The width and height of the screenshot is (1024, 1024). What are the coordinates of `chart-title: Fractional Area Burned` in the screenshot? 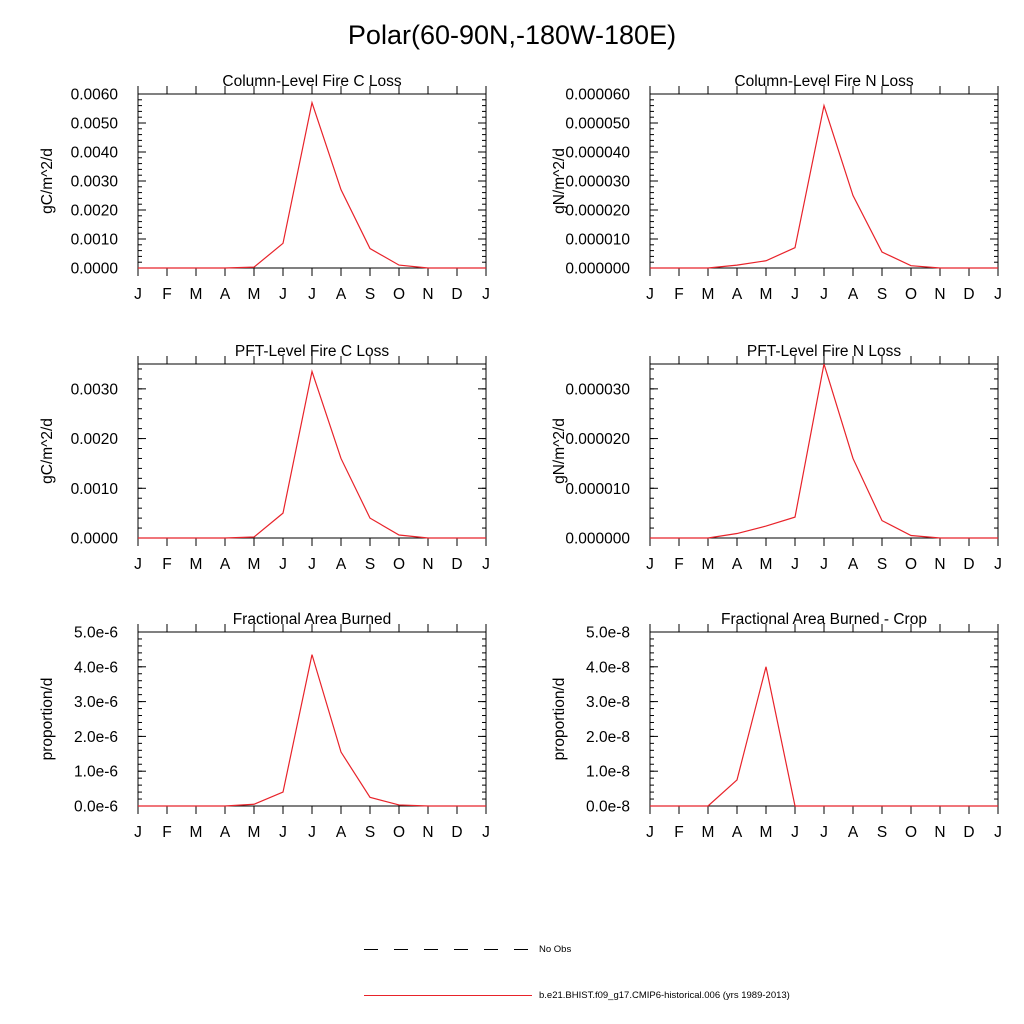 It's located at (312, 619).